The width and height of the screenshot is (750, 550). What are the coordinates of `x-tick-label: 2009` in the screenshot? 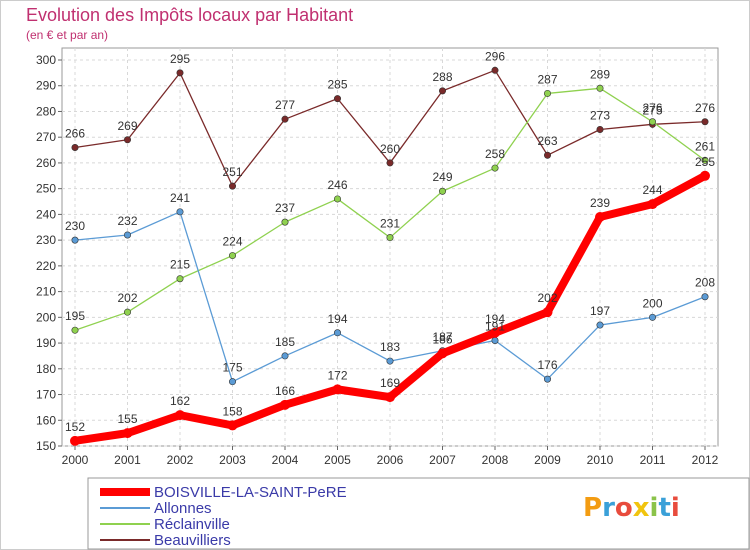 It's located at (547, 460).